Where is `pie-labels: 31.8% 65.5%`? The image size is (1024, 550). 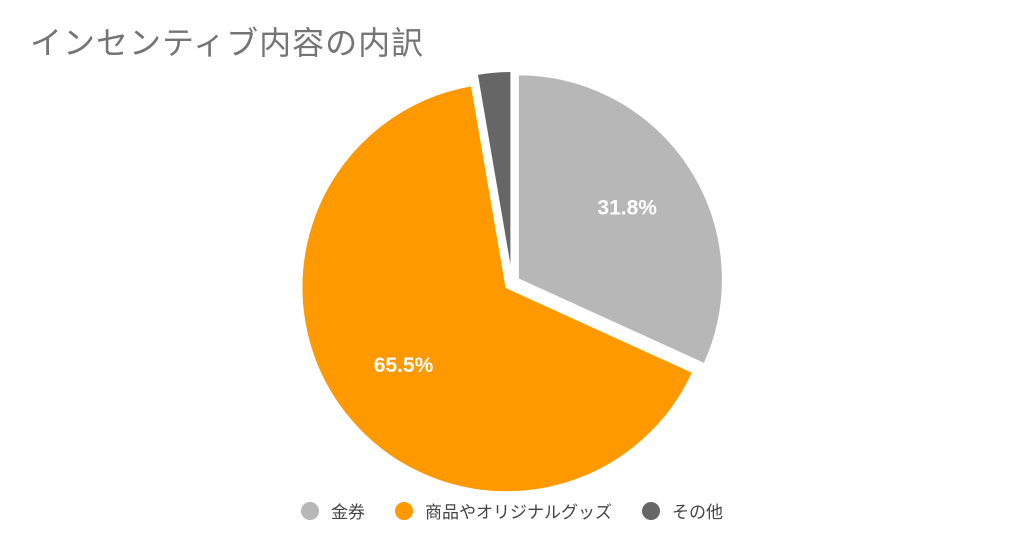 pie-labels: 31.8% 65.5% is located at coordinates (516, 286).